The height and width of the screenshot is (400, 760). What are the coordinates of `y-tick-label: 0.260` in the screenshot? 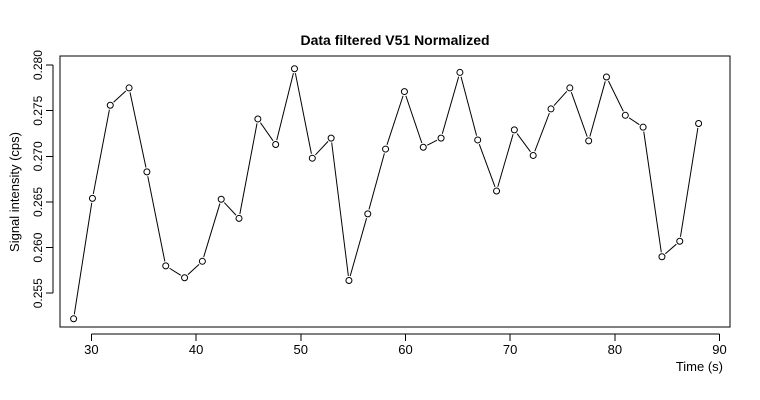 It's located at (38, 247).